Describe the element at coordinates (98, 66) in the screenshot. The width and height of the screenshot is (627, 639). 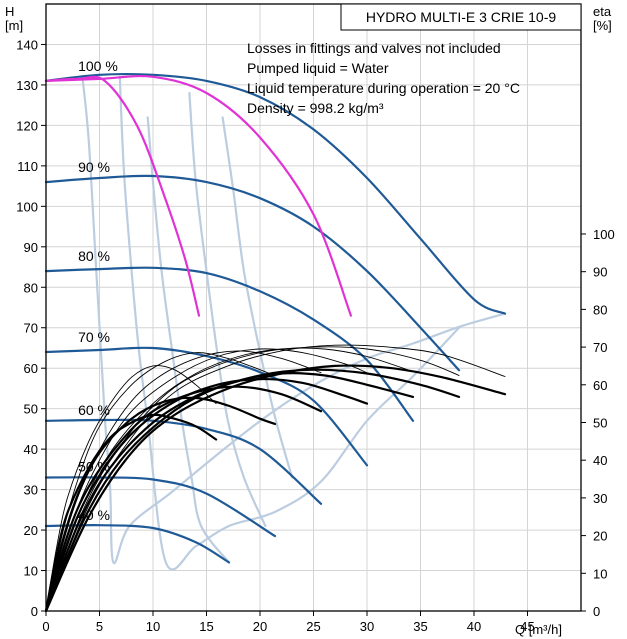
I see `speed-label: 100 %` at that location.